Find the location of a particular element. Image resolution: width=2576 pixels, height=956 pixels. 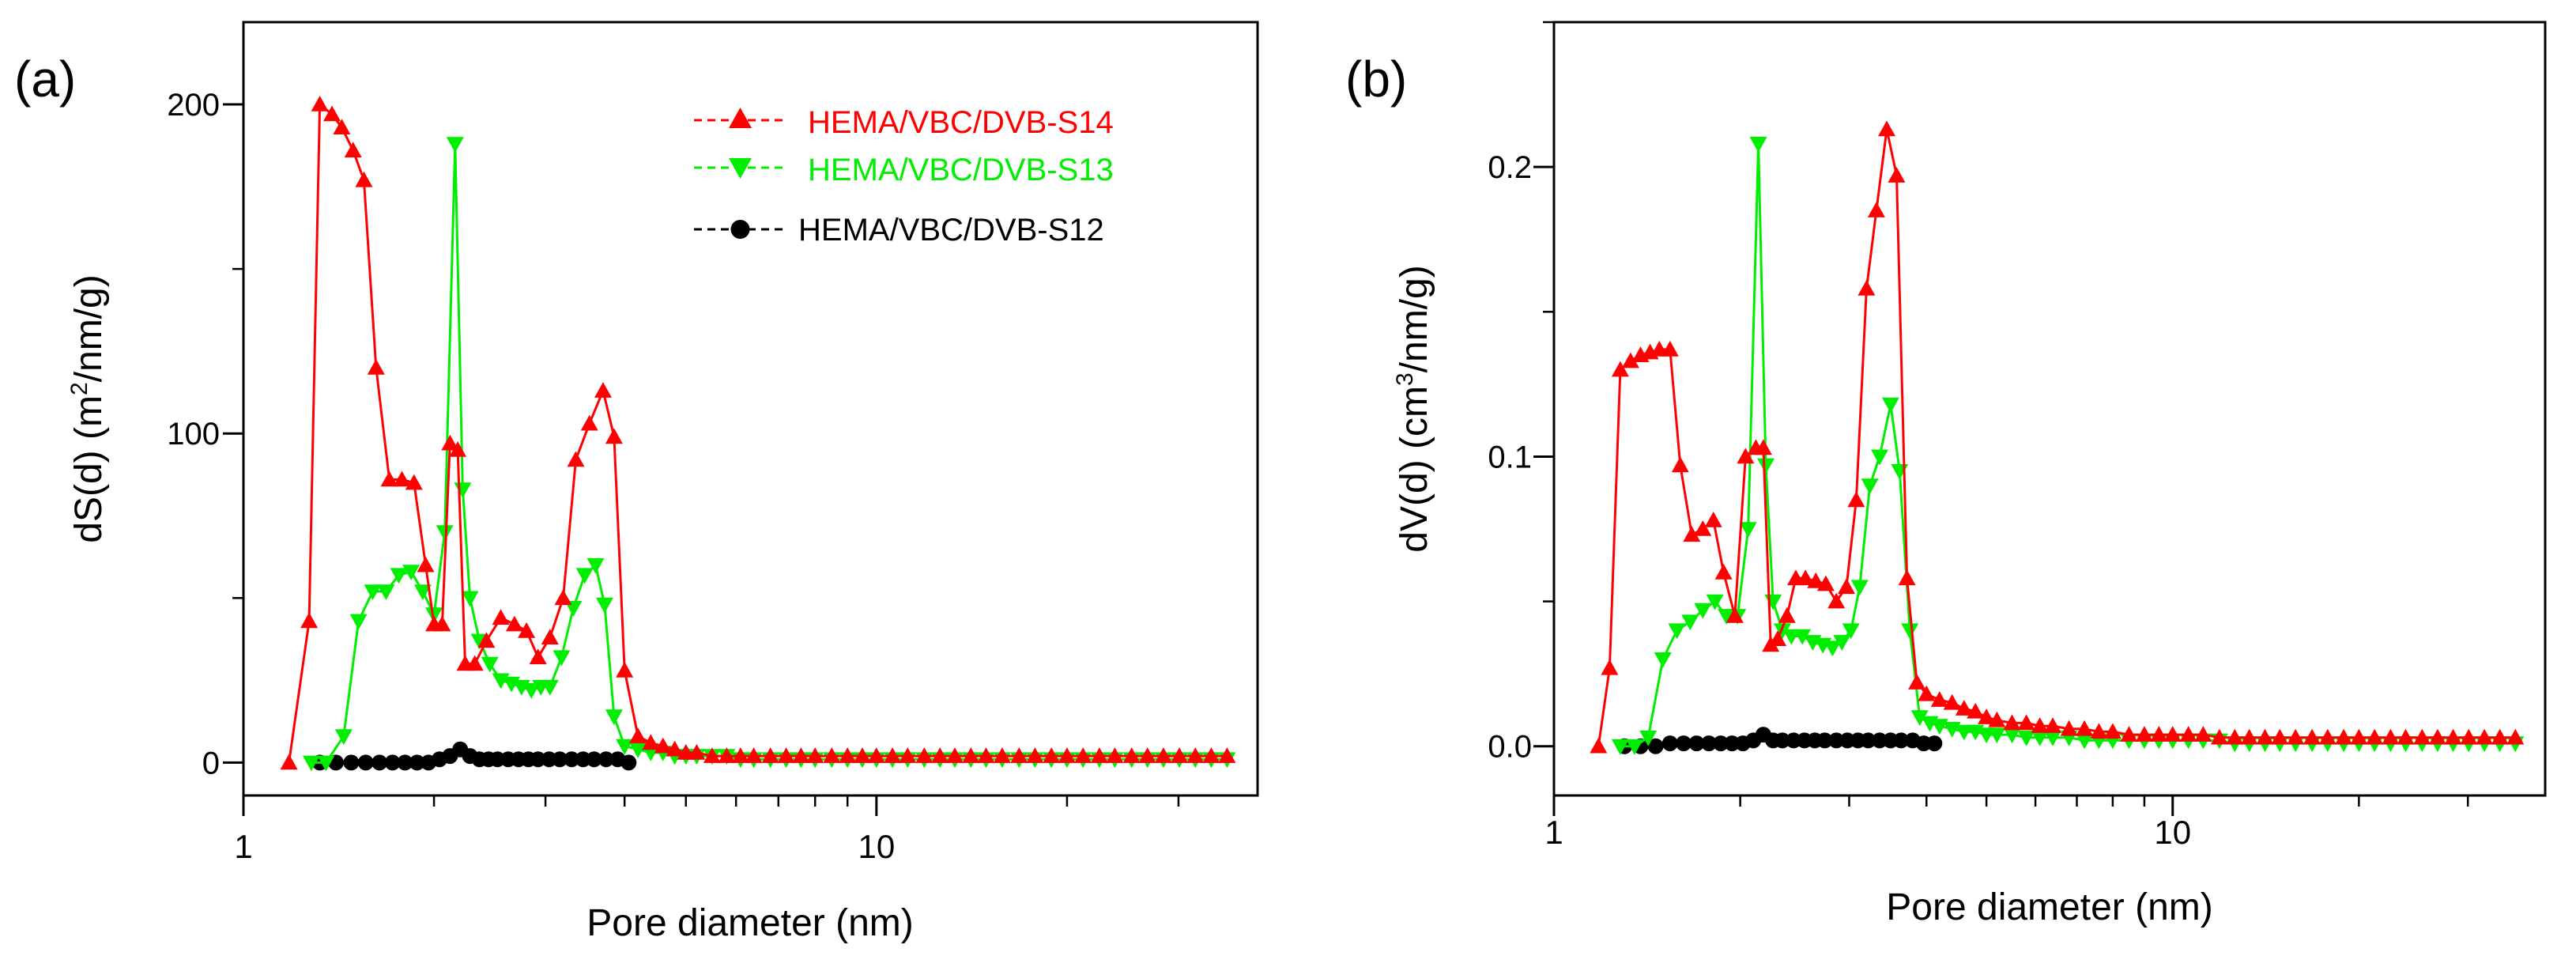

panel-b-x-tick-label: 10 is located at coordinates (2172, 832).